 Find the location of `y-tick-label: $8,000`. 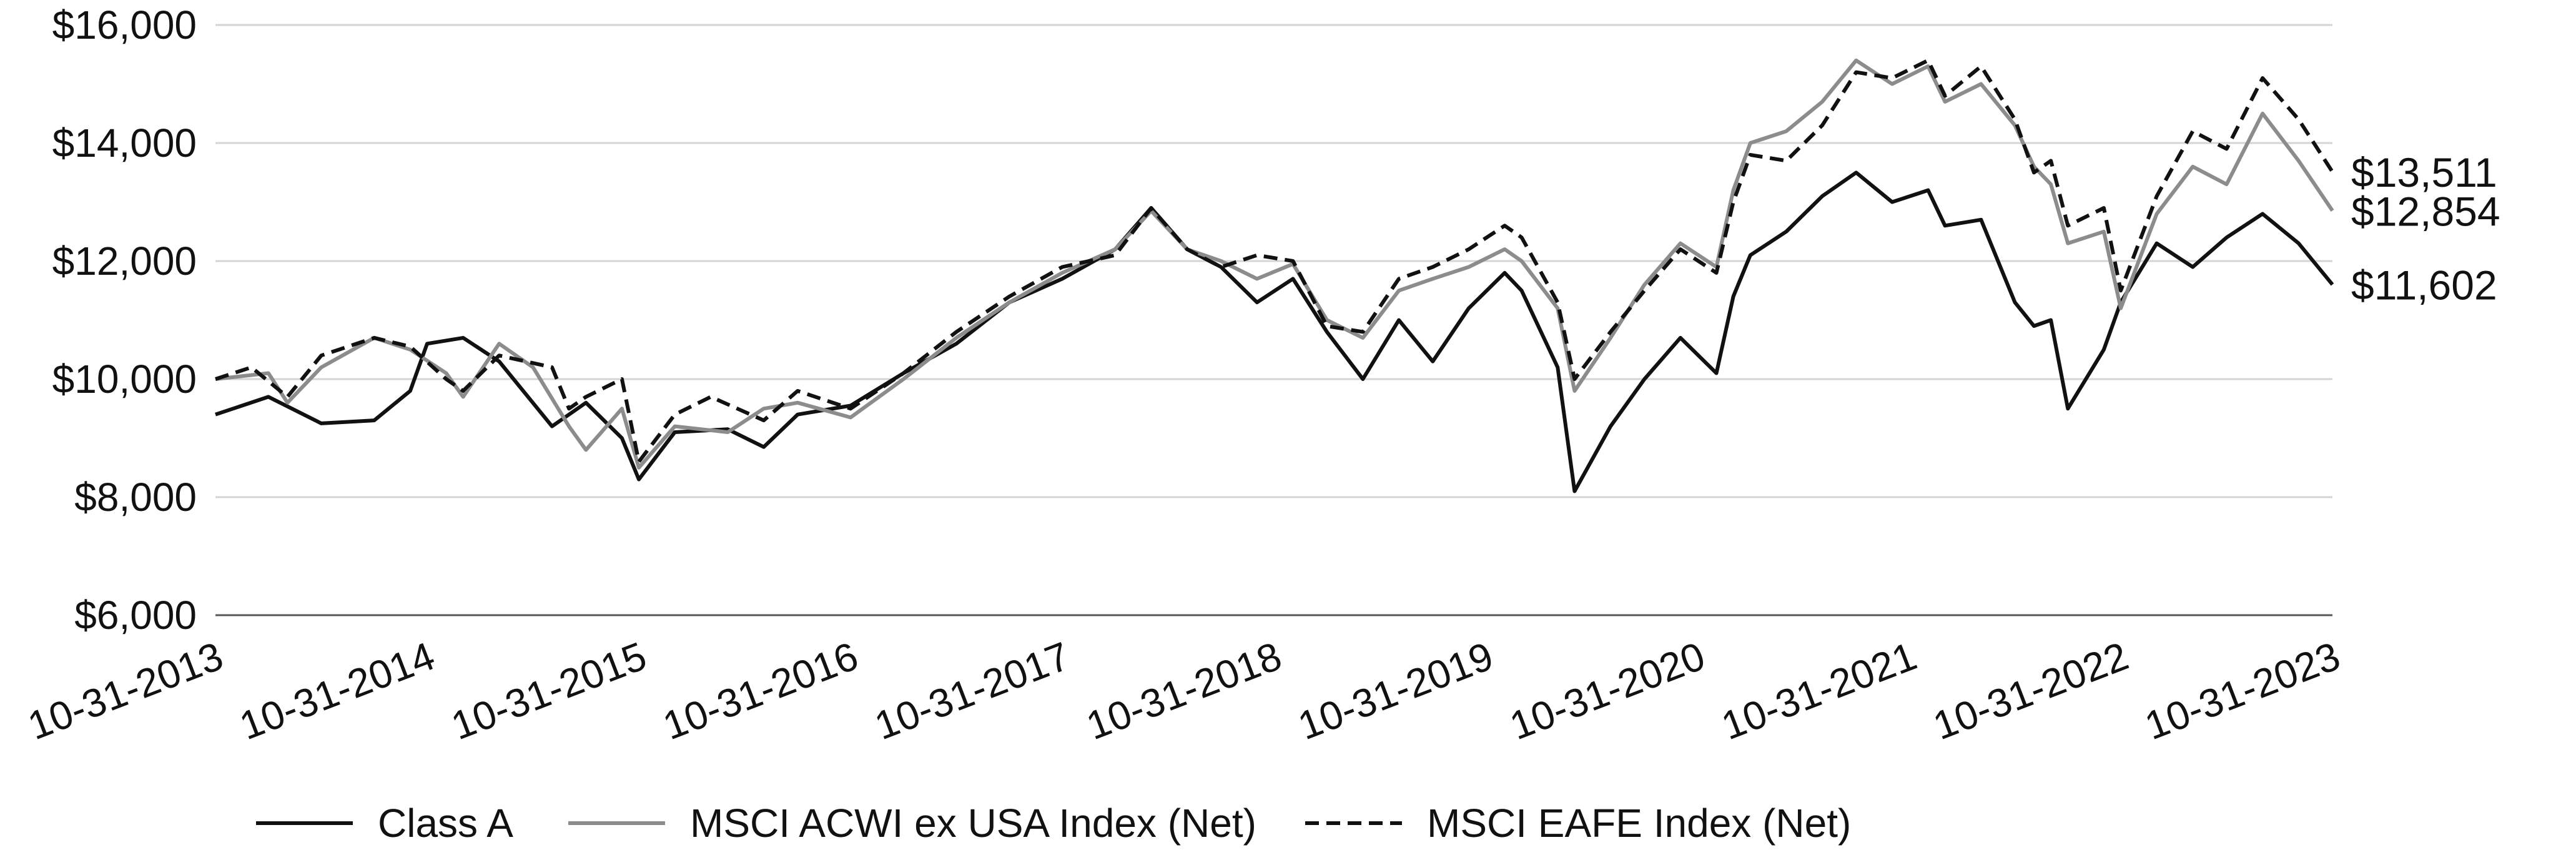

y-tick-label: $8,000 is located at coordinates (136, 497).